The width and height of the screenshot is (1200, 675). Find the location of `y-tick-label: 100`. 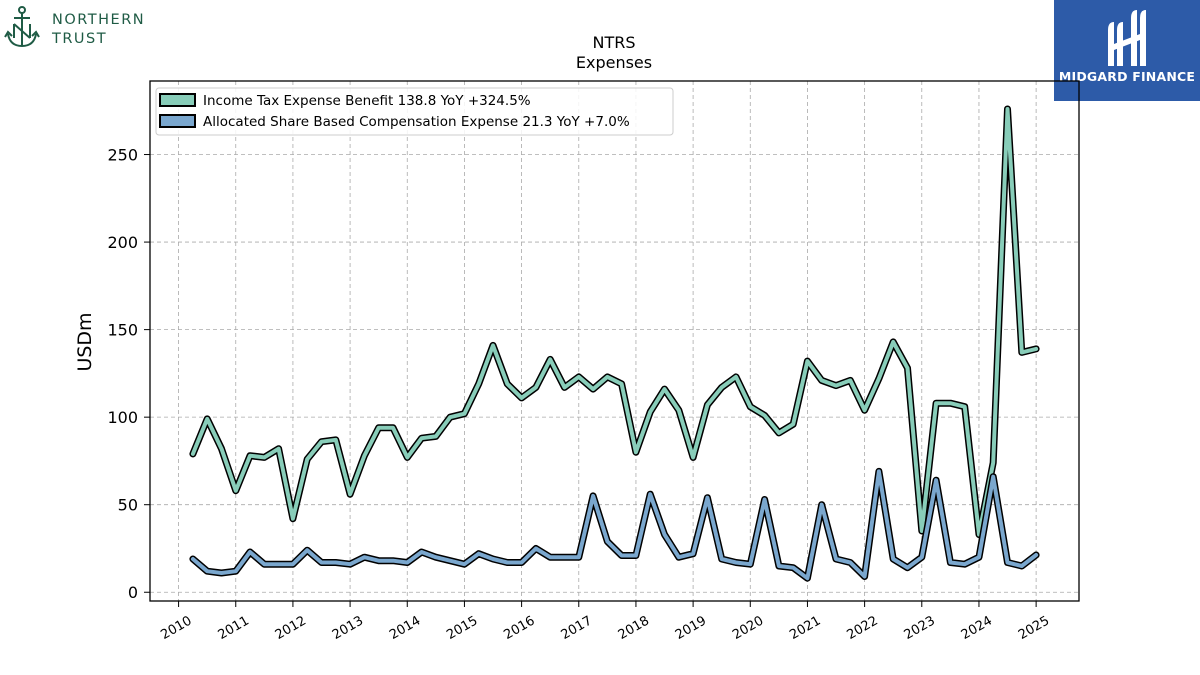

y-tick-label: 100 is located at coordinates (122, 417).